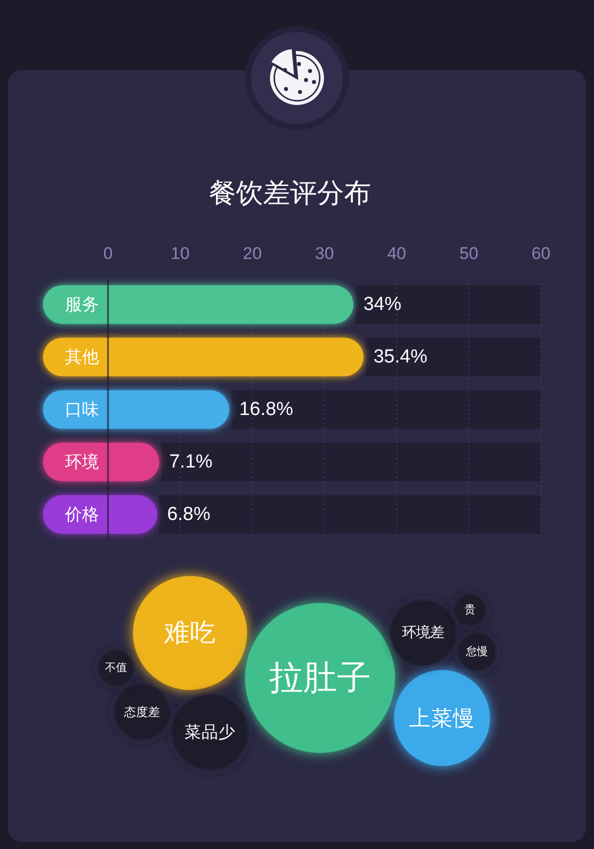 This screenshot has width=594, height=849. I want to click on x-tick-label: 40, so click(396, 253).